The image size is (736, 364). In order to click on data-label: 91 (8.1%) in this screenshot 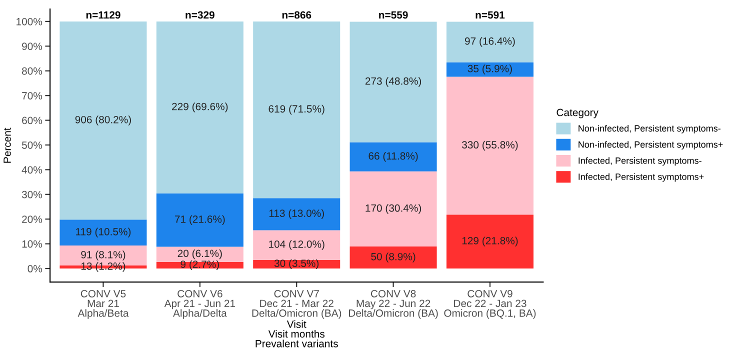, I will do `click(103, 255)`.